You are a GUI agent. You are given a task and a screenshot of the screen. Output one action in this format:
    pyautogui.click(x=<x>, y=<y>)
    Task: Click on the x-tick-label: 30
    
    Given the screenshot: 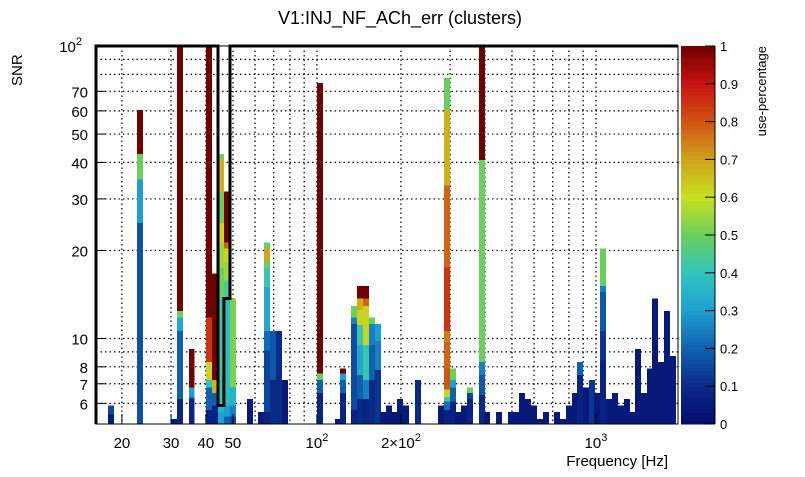 What is the action you would take?
    pyautogui.click(x=171, y=443)
    